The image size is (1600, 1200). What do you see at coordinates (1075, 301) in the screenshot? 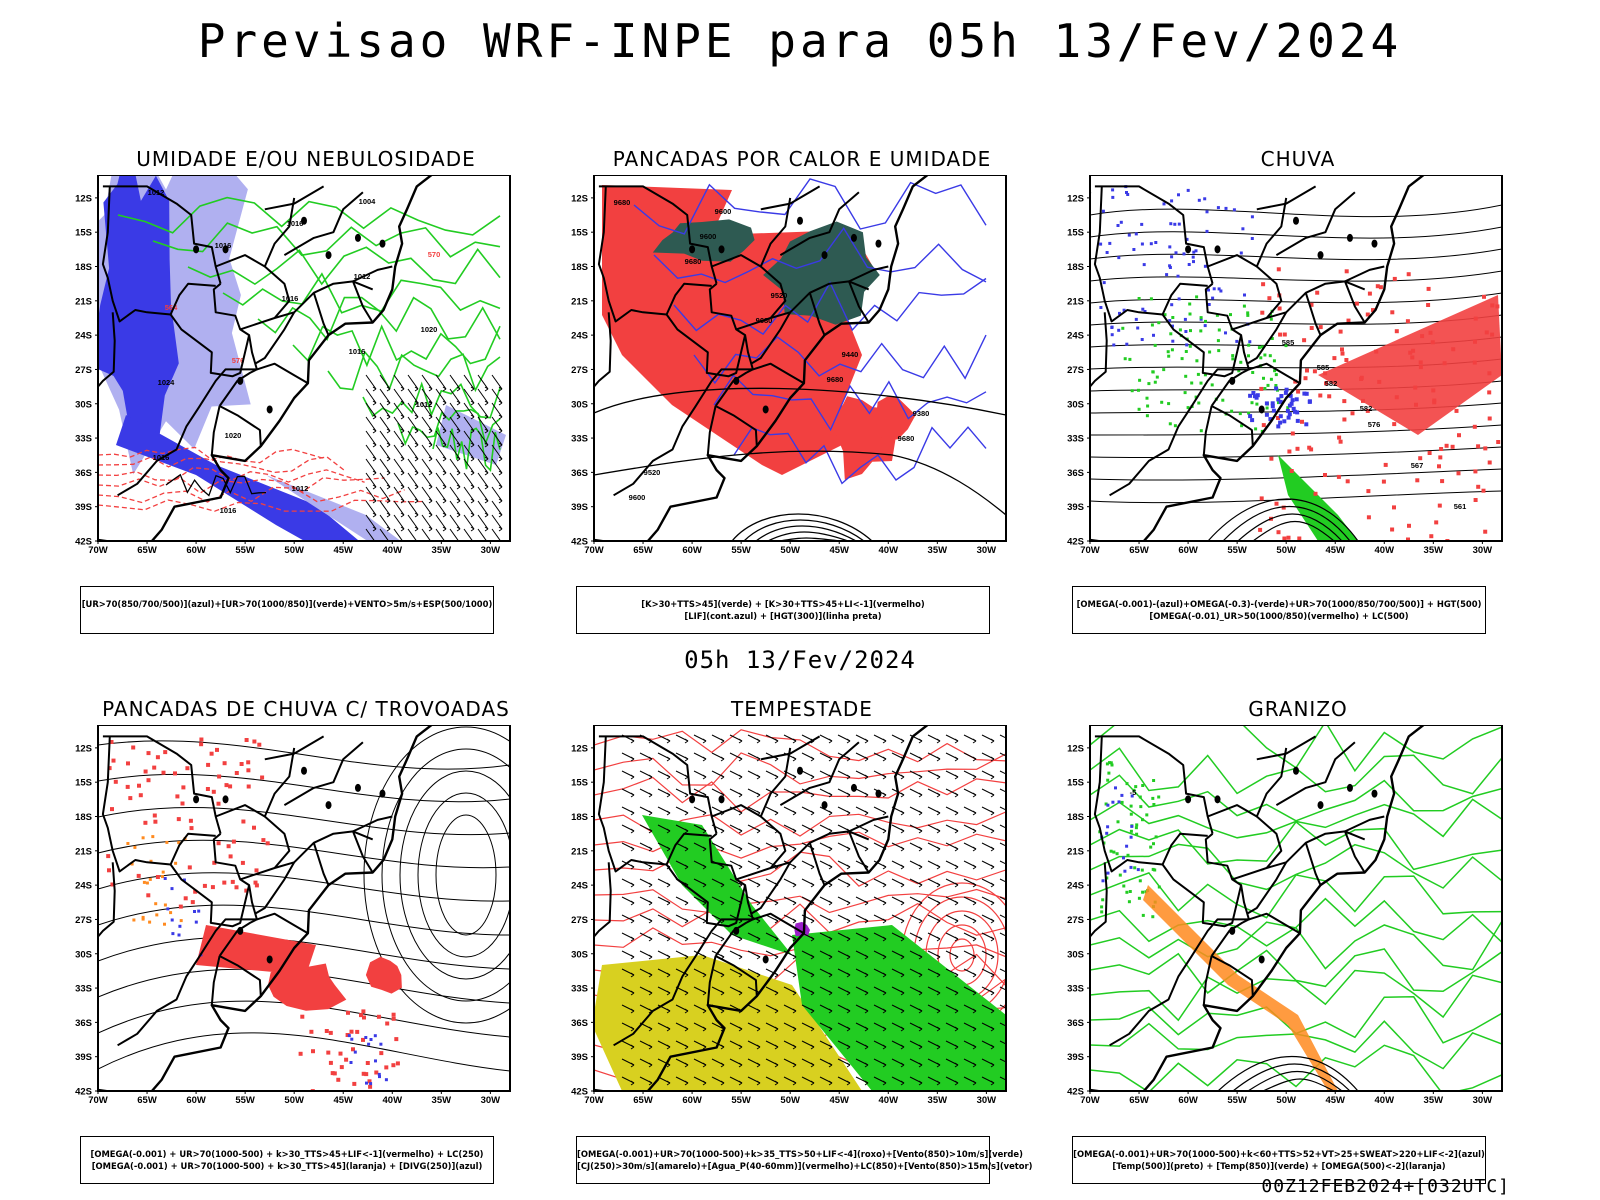
I see `lat-tick-label: 21S` at bounding box center [1075, 301].